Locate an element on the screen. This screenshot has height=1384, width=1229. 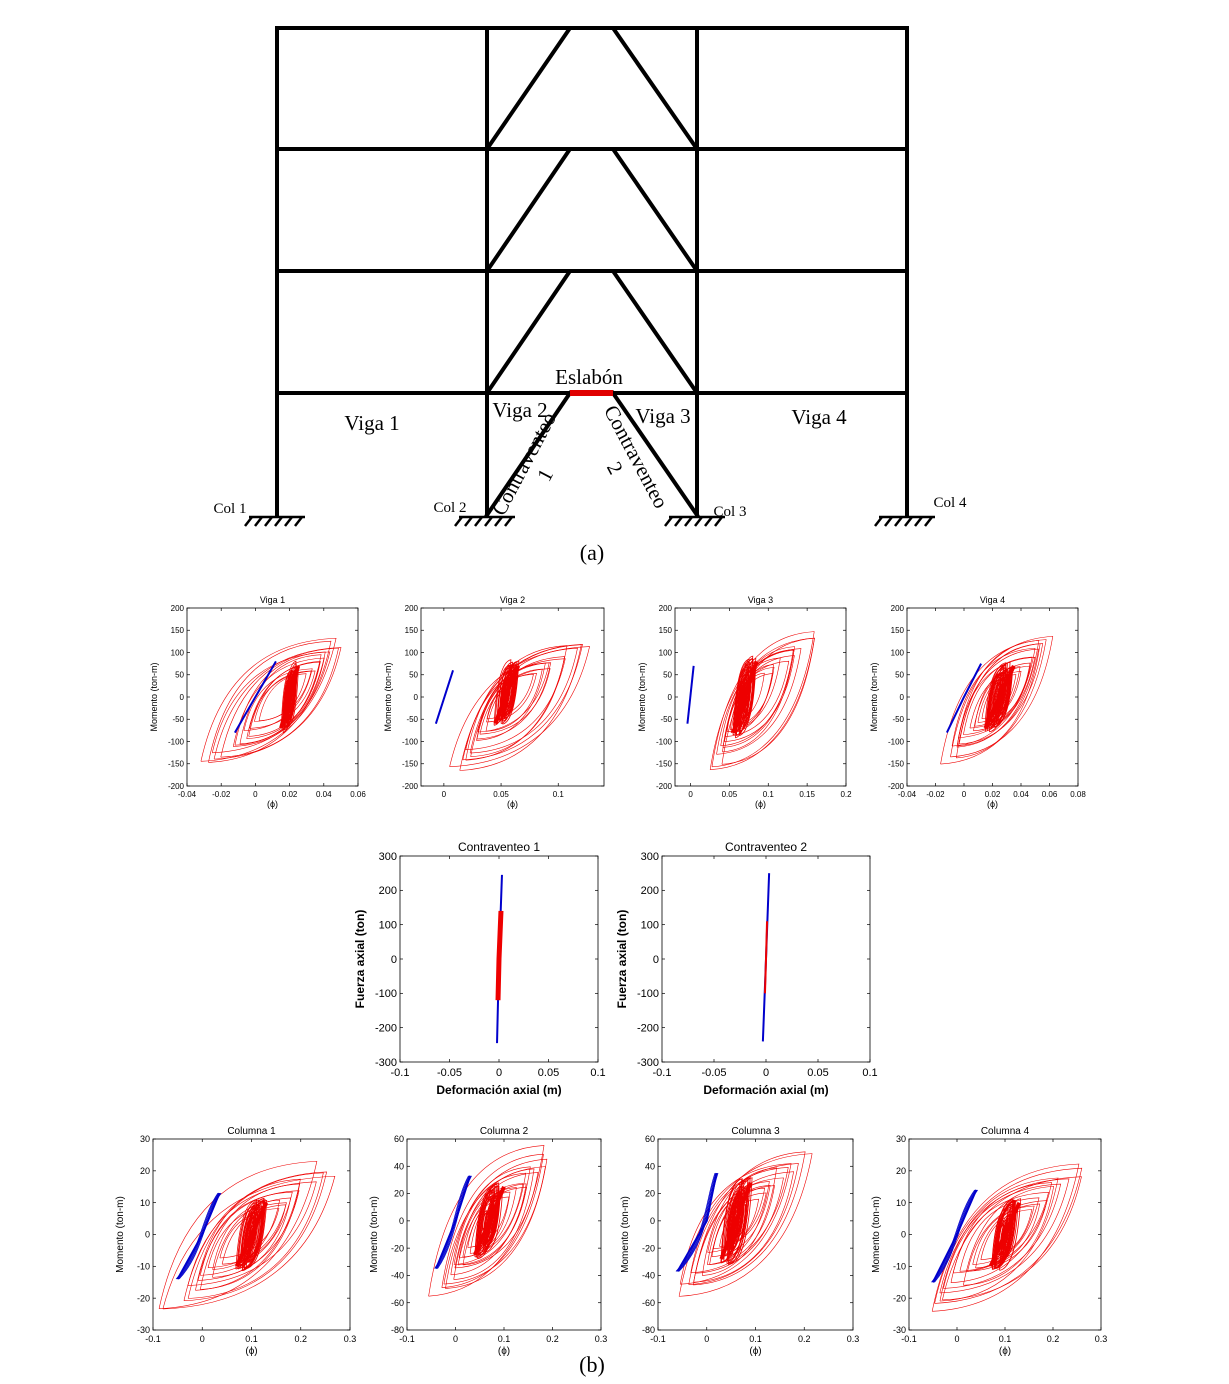
x-tick-label: 0.02 is located at coordinates (993, 794).